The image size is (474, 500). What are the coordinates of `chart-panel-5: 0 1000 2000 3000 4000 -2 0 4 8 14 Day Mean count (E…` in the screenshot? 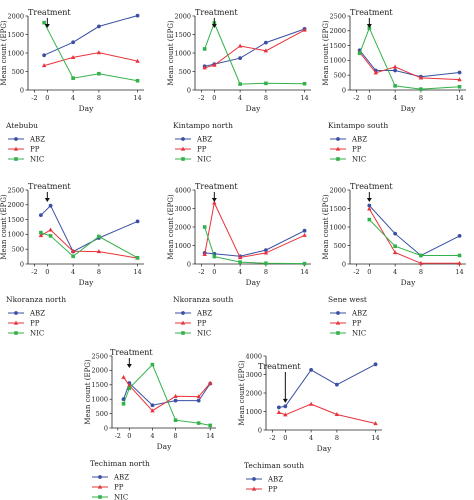 It's located at (239, 259).